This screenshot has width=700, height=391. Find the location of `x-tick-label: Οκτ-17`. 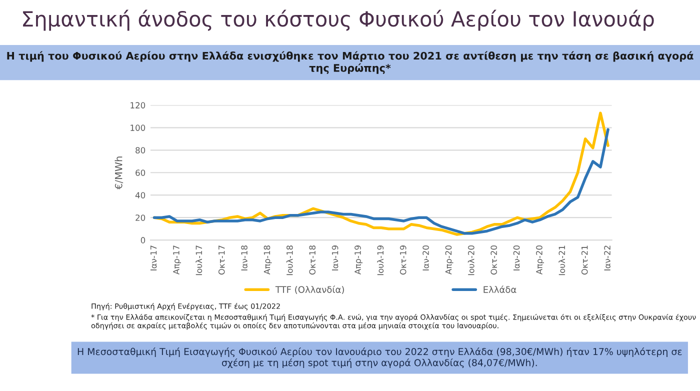

x-tick-label: Οκτ-17 is located at coordinates (221, 260).